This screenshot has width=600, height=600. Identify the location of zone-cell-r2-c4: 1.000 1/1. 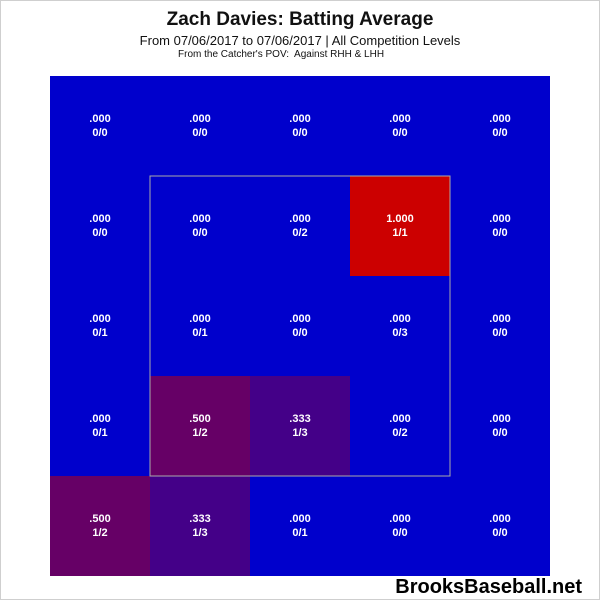
(400, 226).